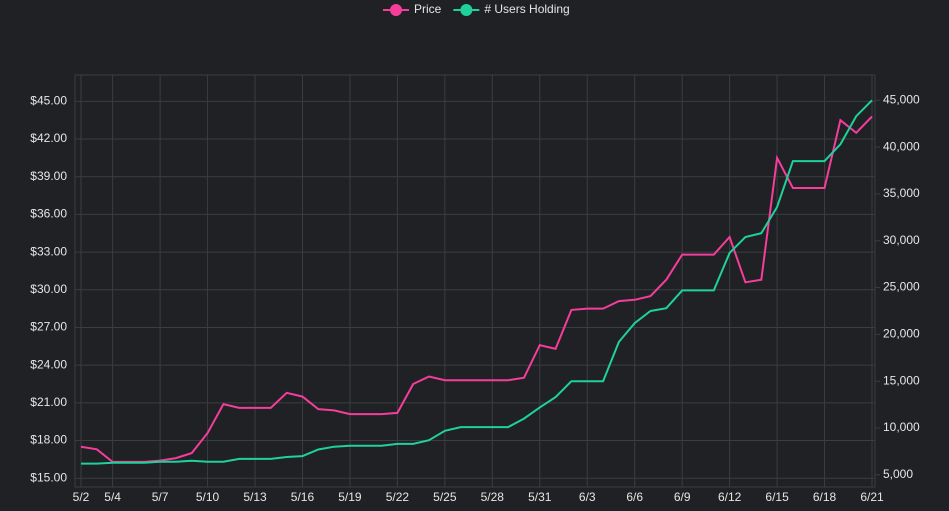 This screenshot has height=511, width=949. What do you see at coordinates (493, 497) in the screenshot?
I see `x-tick-label: 5/28` at bounding box center [493, 497].